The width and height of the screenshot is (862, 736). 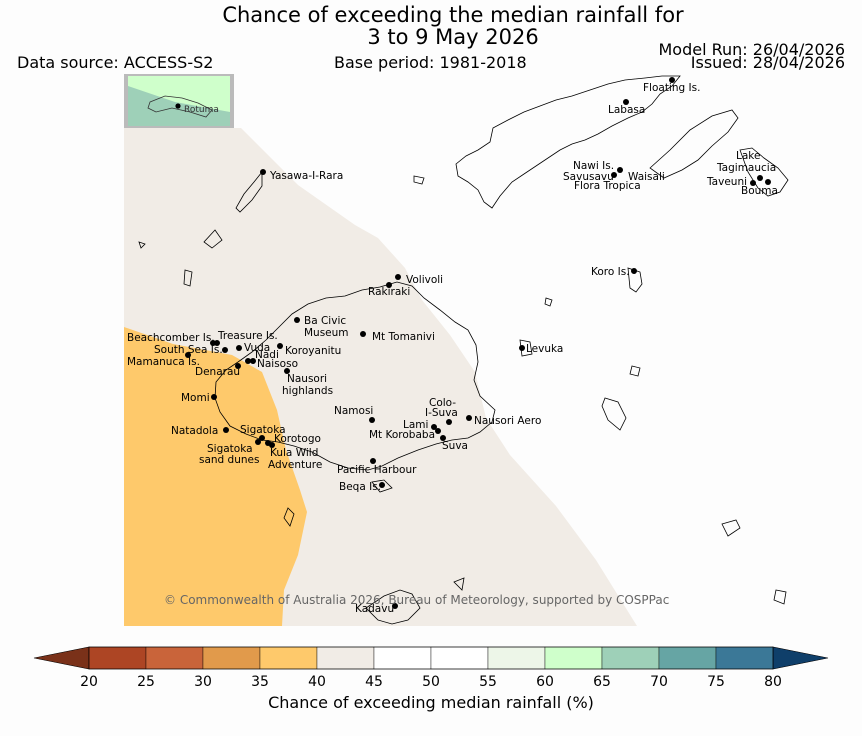 I want to click on base-period-label: Base period: 1981-2018, so click(x=430, y=62).